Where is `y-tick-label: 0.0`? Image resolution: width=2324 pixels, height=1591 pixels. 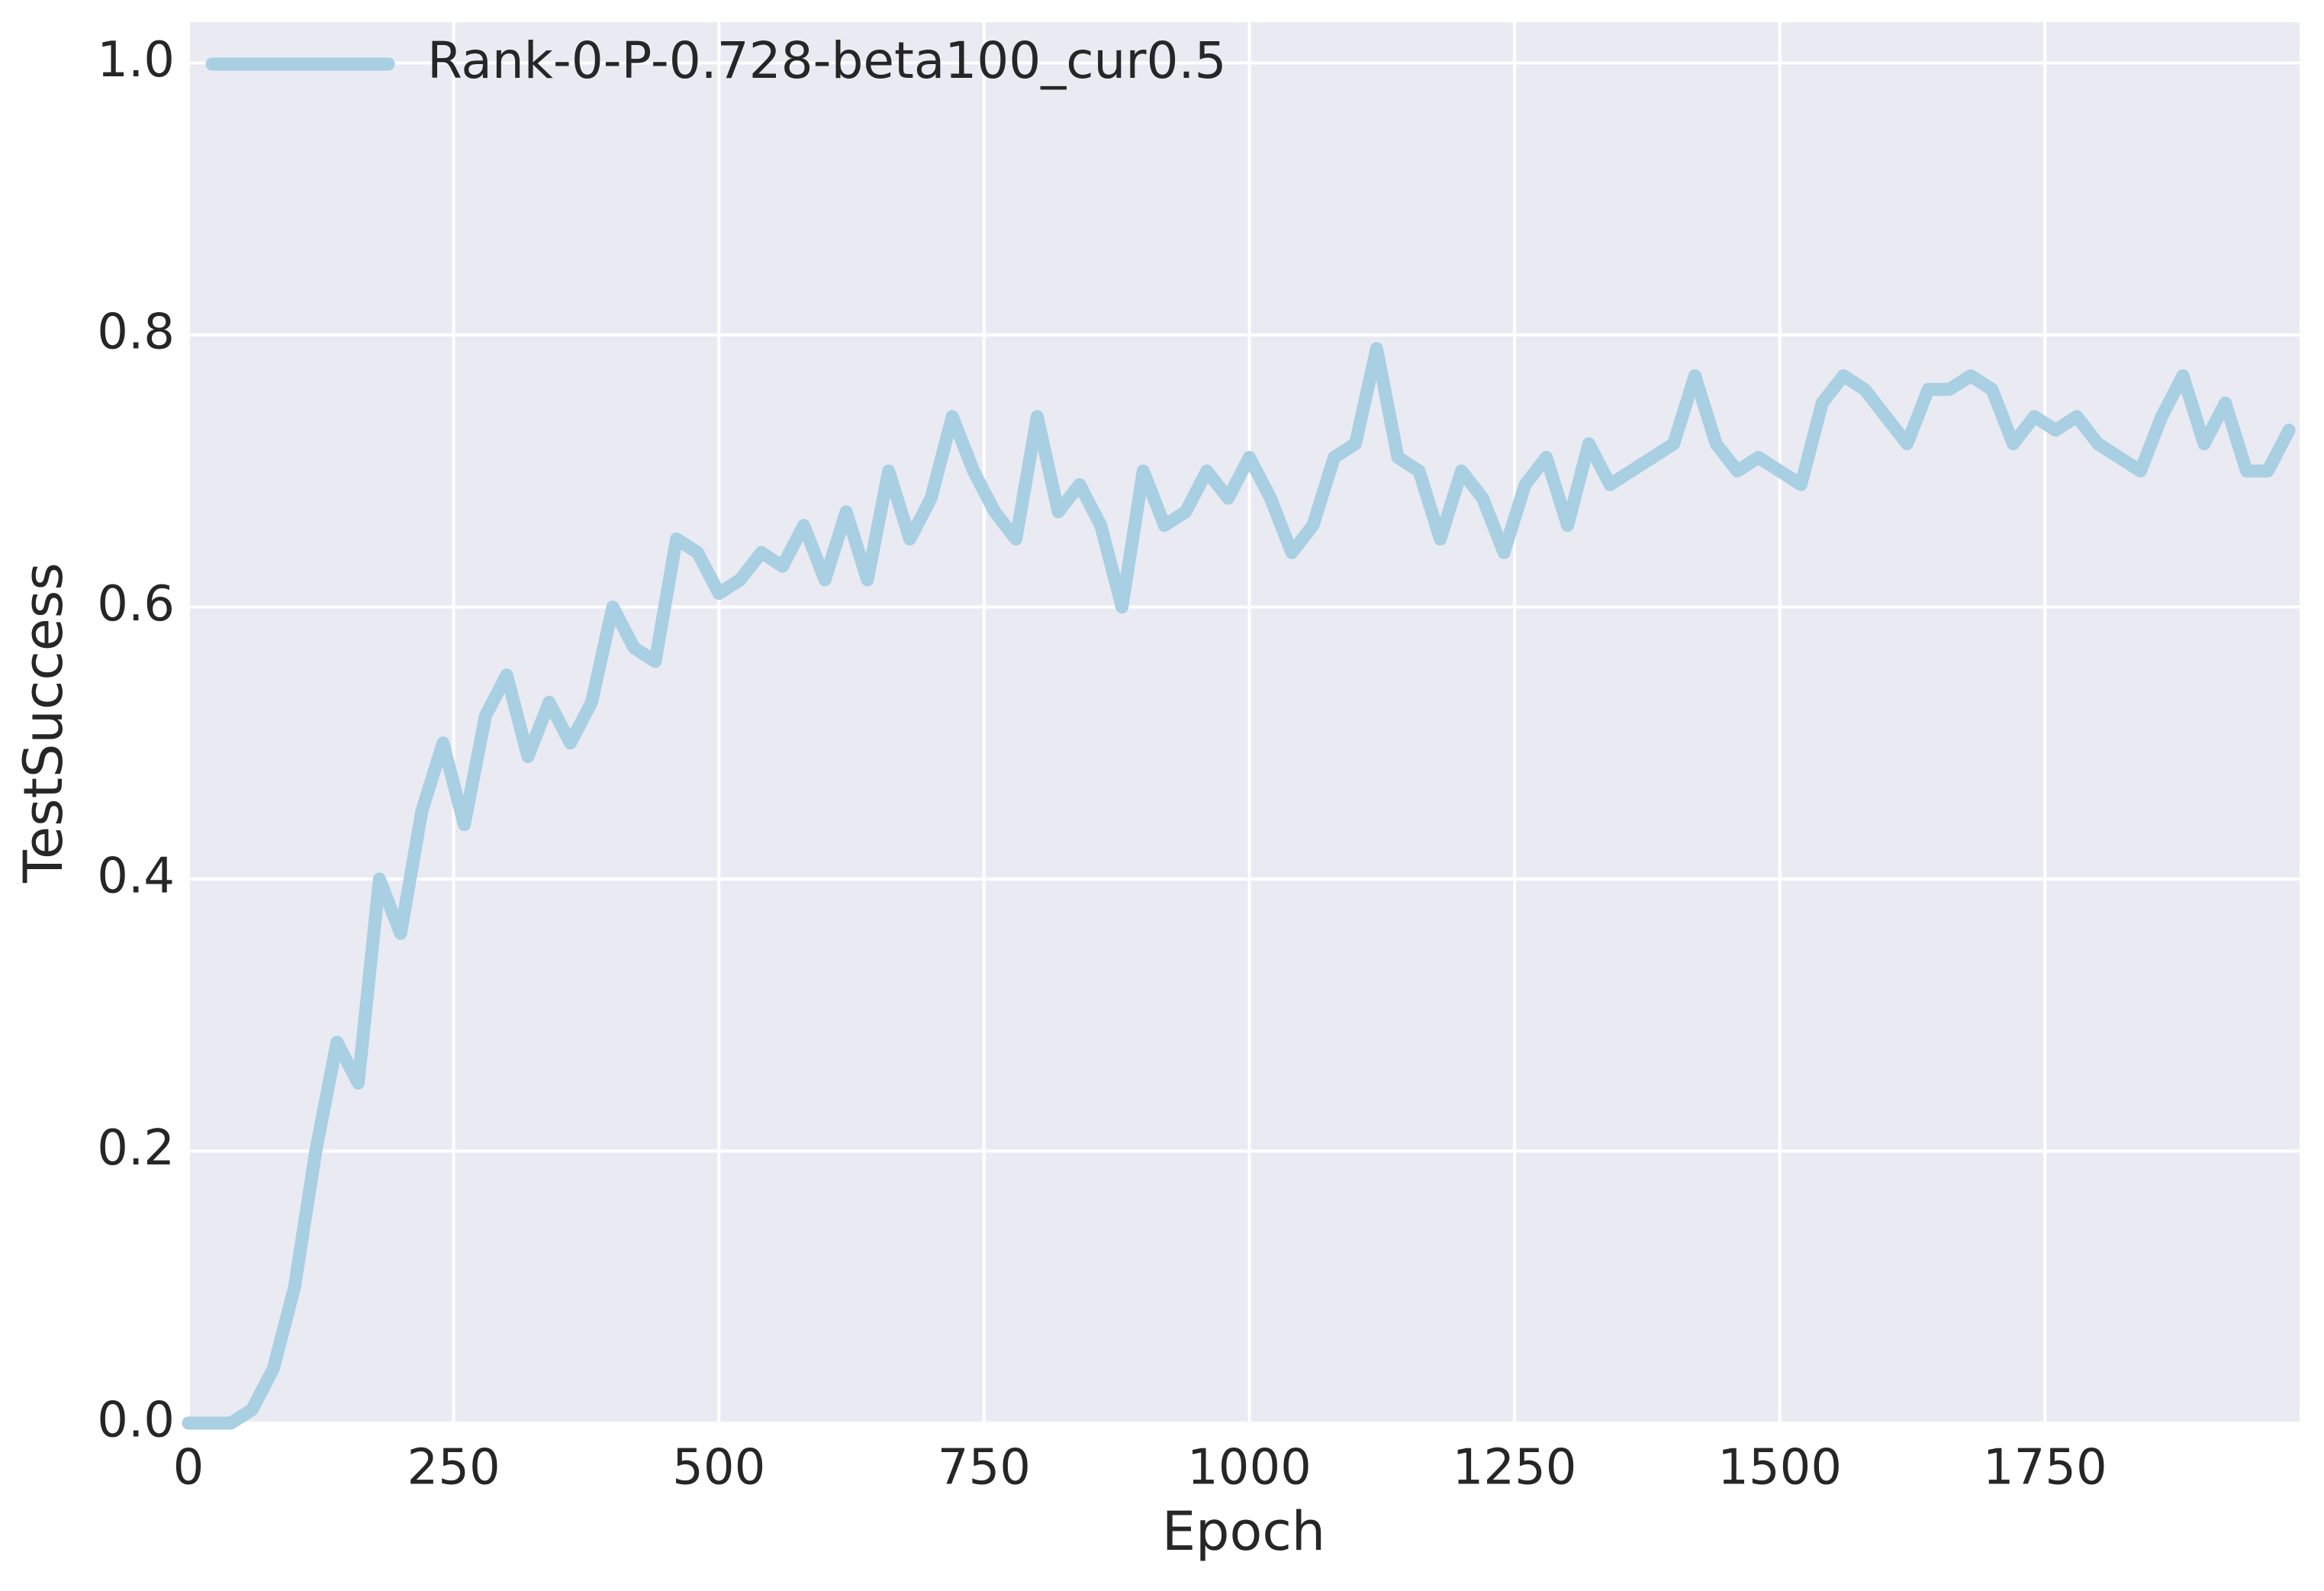
y-tick-label: 0.0 is located at coordinates (136, 1421).